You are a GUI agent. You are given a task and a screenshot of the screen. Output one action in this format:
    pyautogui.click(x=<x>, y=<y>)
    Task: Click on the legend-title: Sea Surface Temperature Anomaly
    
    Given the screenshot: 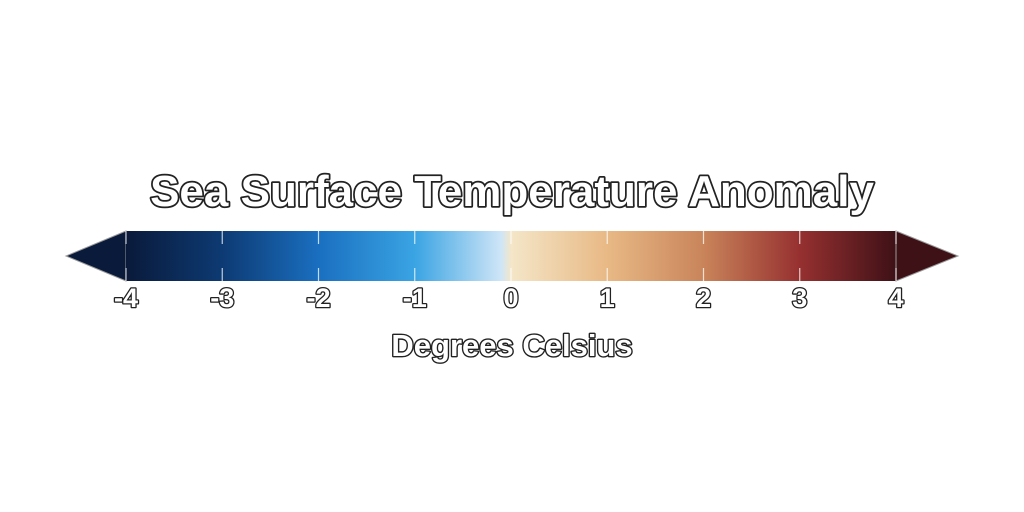 What is the action you would take?
    pyautogui.click(x=512, y=191)
    